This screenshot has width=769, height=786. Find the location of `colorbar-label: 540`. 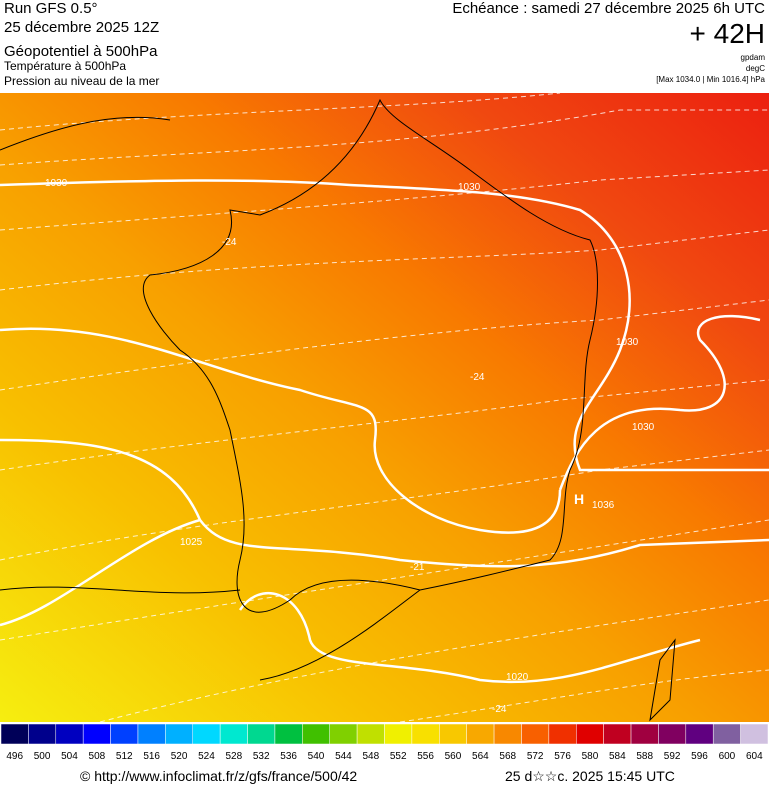

colorbar-label: 540 is located at coordinates (316, 756).